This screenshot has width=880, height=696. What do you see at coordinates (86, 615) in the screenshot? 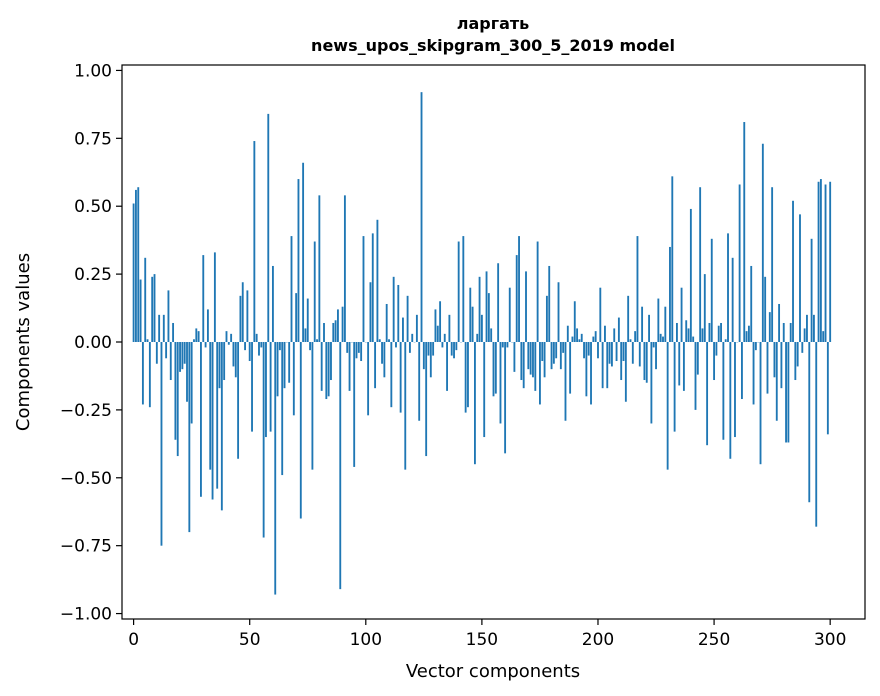
I see `y-tick-label: −1.00` at bounding box center [86, 615].